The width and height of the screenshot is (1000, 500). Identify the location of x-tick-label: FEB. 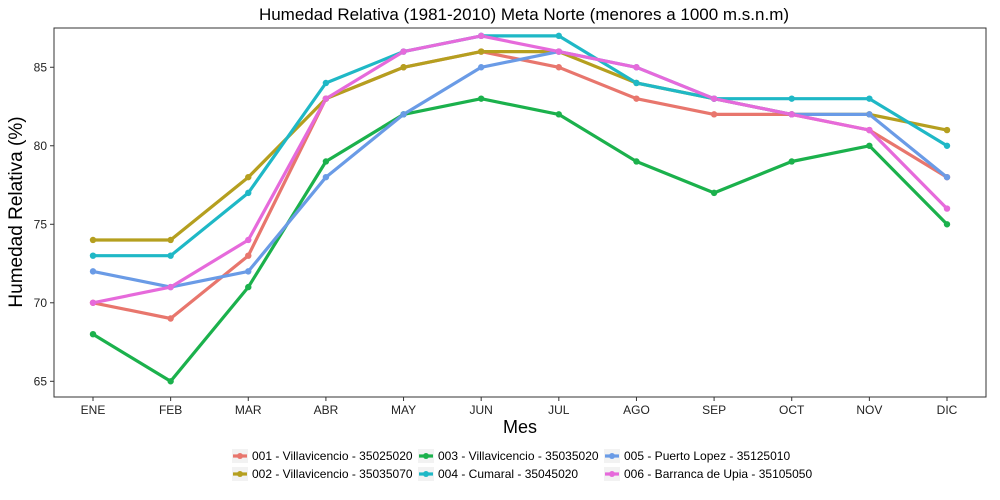
(170, 410).